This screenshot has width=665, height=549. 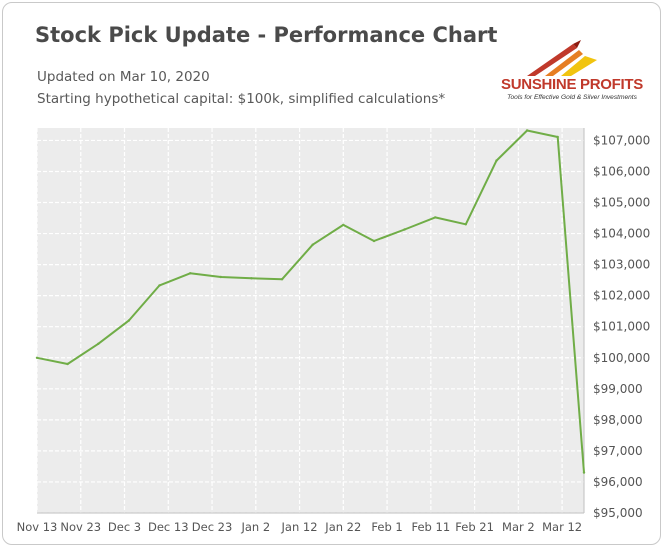 I want to click on y-tick-label: $98,000, so click(x=618, y=420).